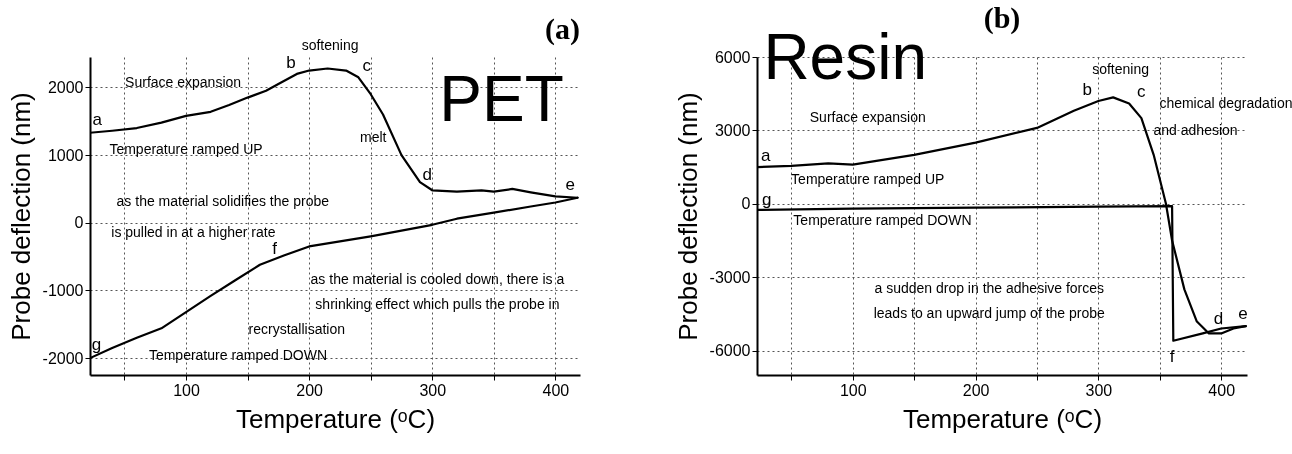 The width and height of the screenshot is (1292, 454). What do you see at coordinates (732, 57) in the screenshot?
I see `y-tick-label: 6000` at bounding box center [732, 57].